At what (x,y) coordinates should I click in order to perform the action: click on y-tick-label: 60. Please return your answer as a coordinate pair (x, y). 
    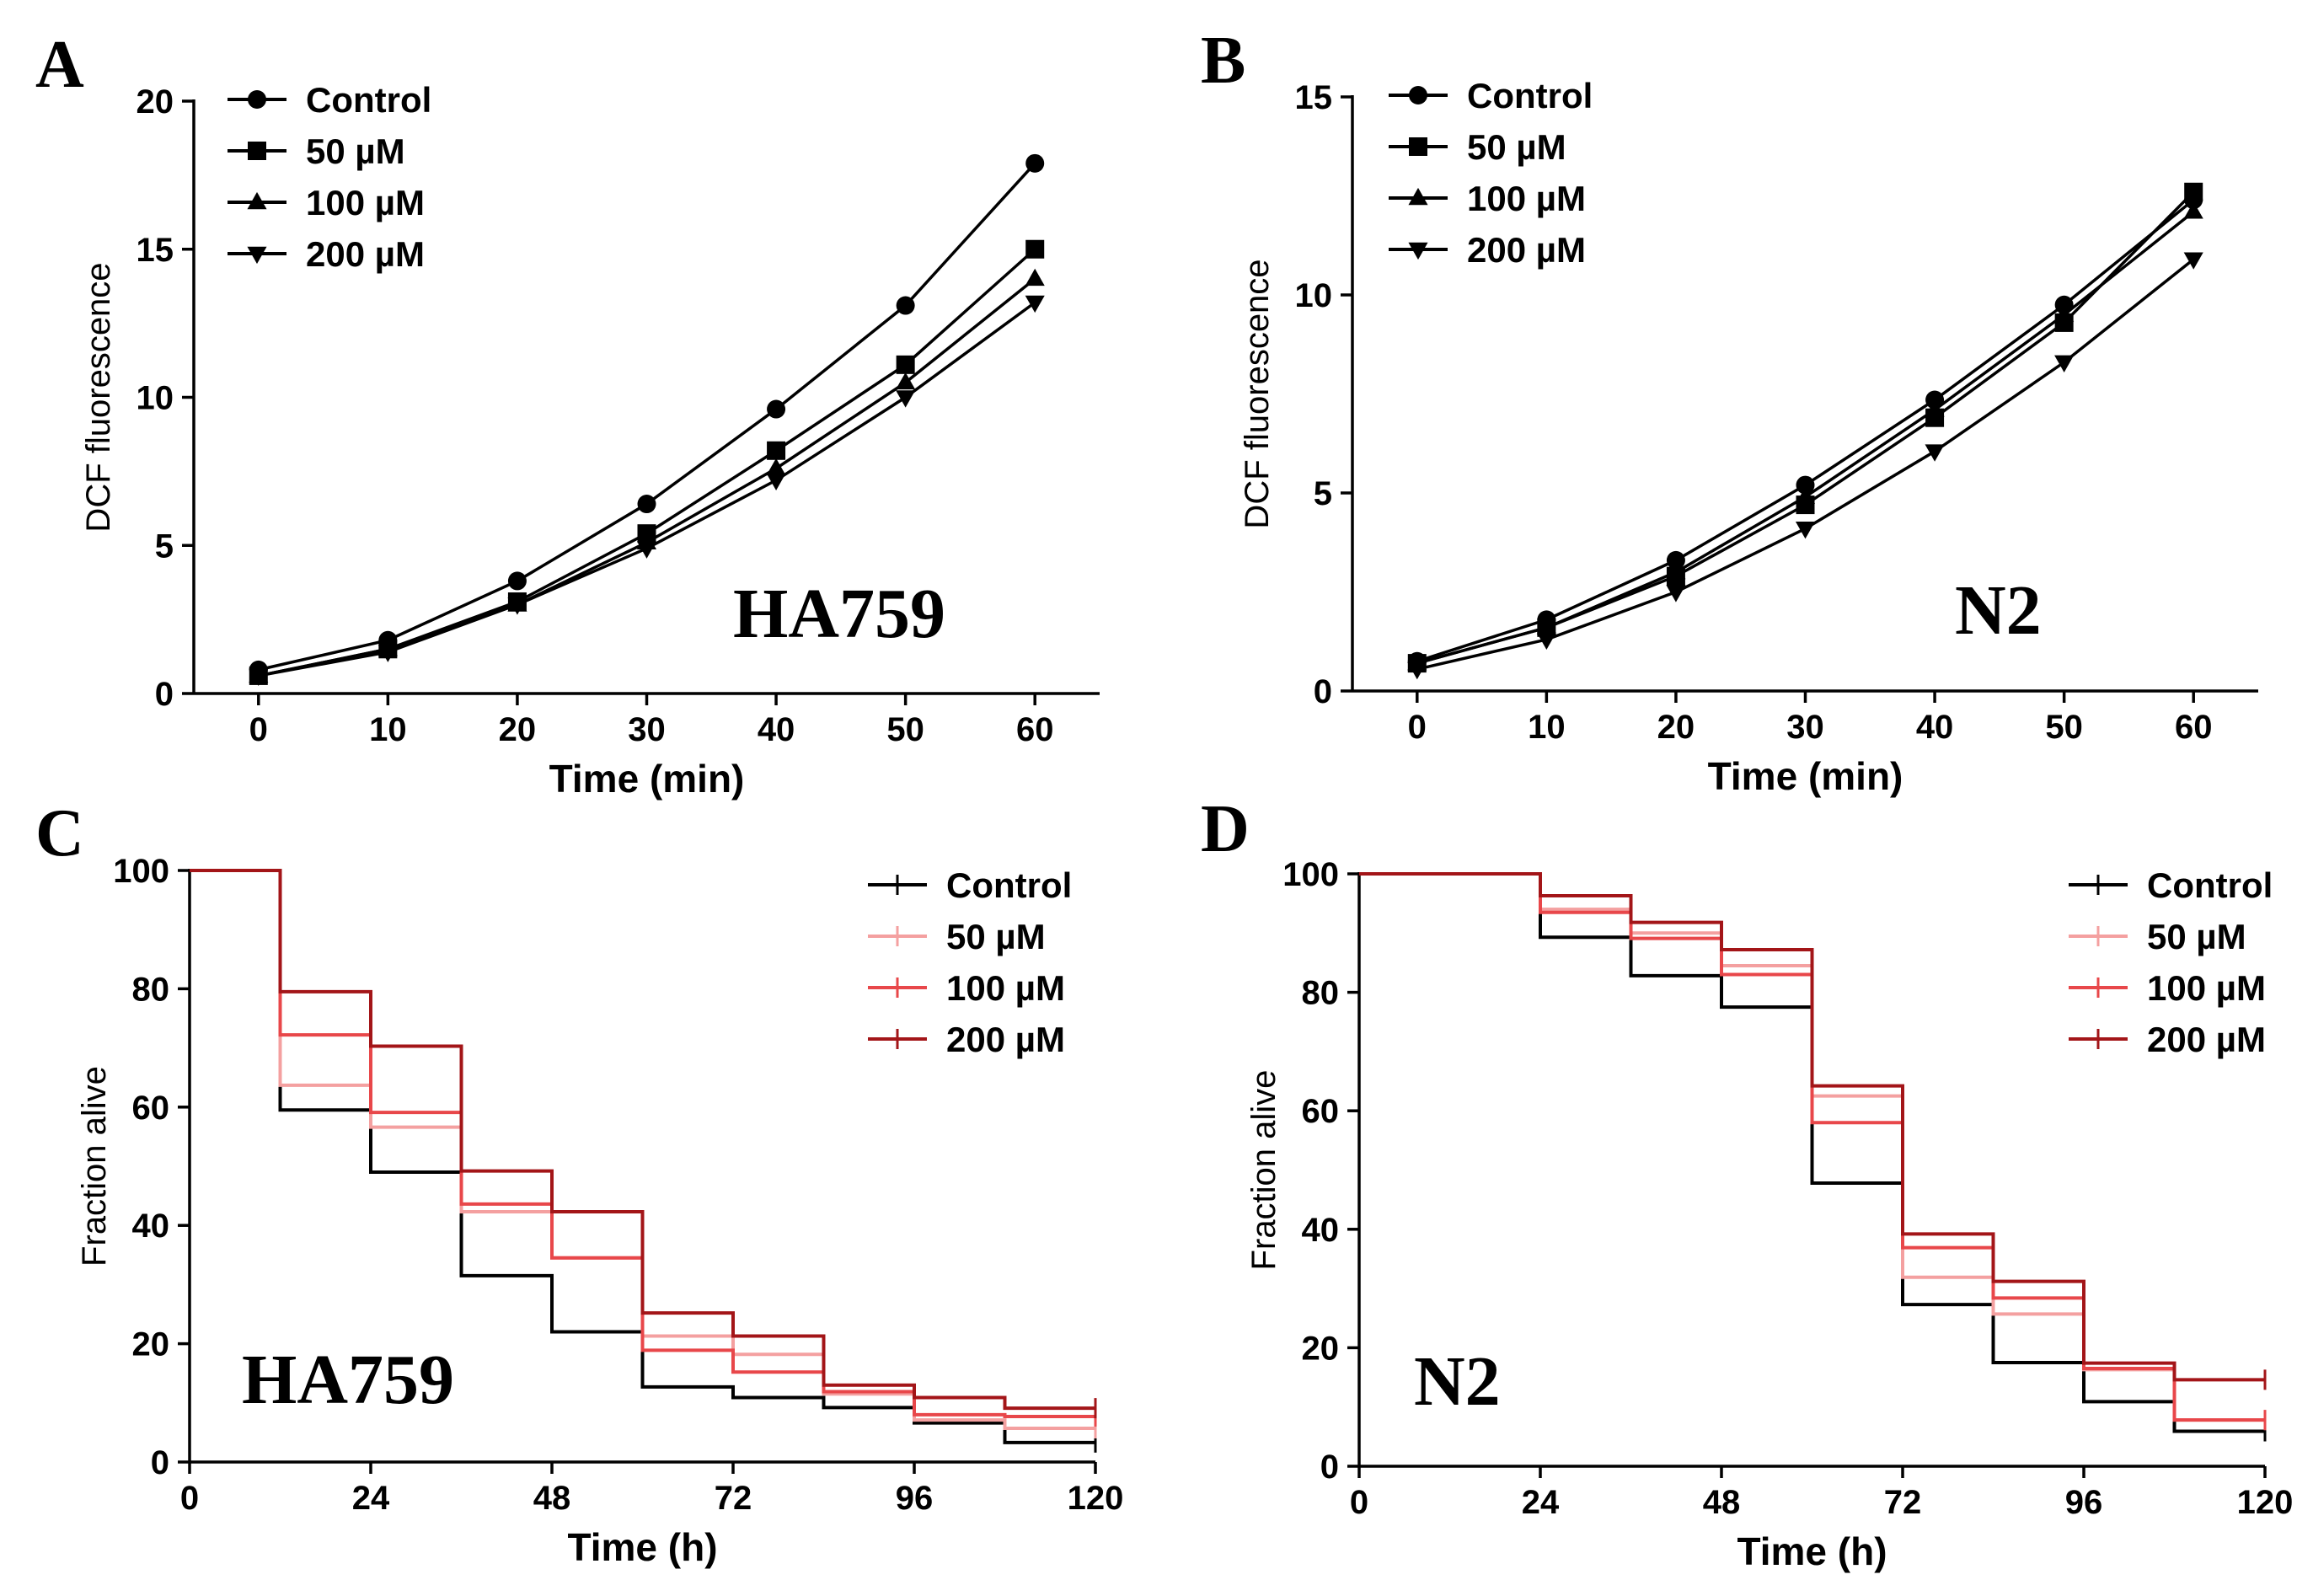
    Looking at the image, I should click on (151, 1109).